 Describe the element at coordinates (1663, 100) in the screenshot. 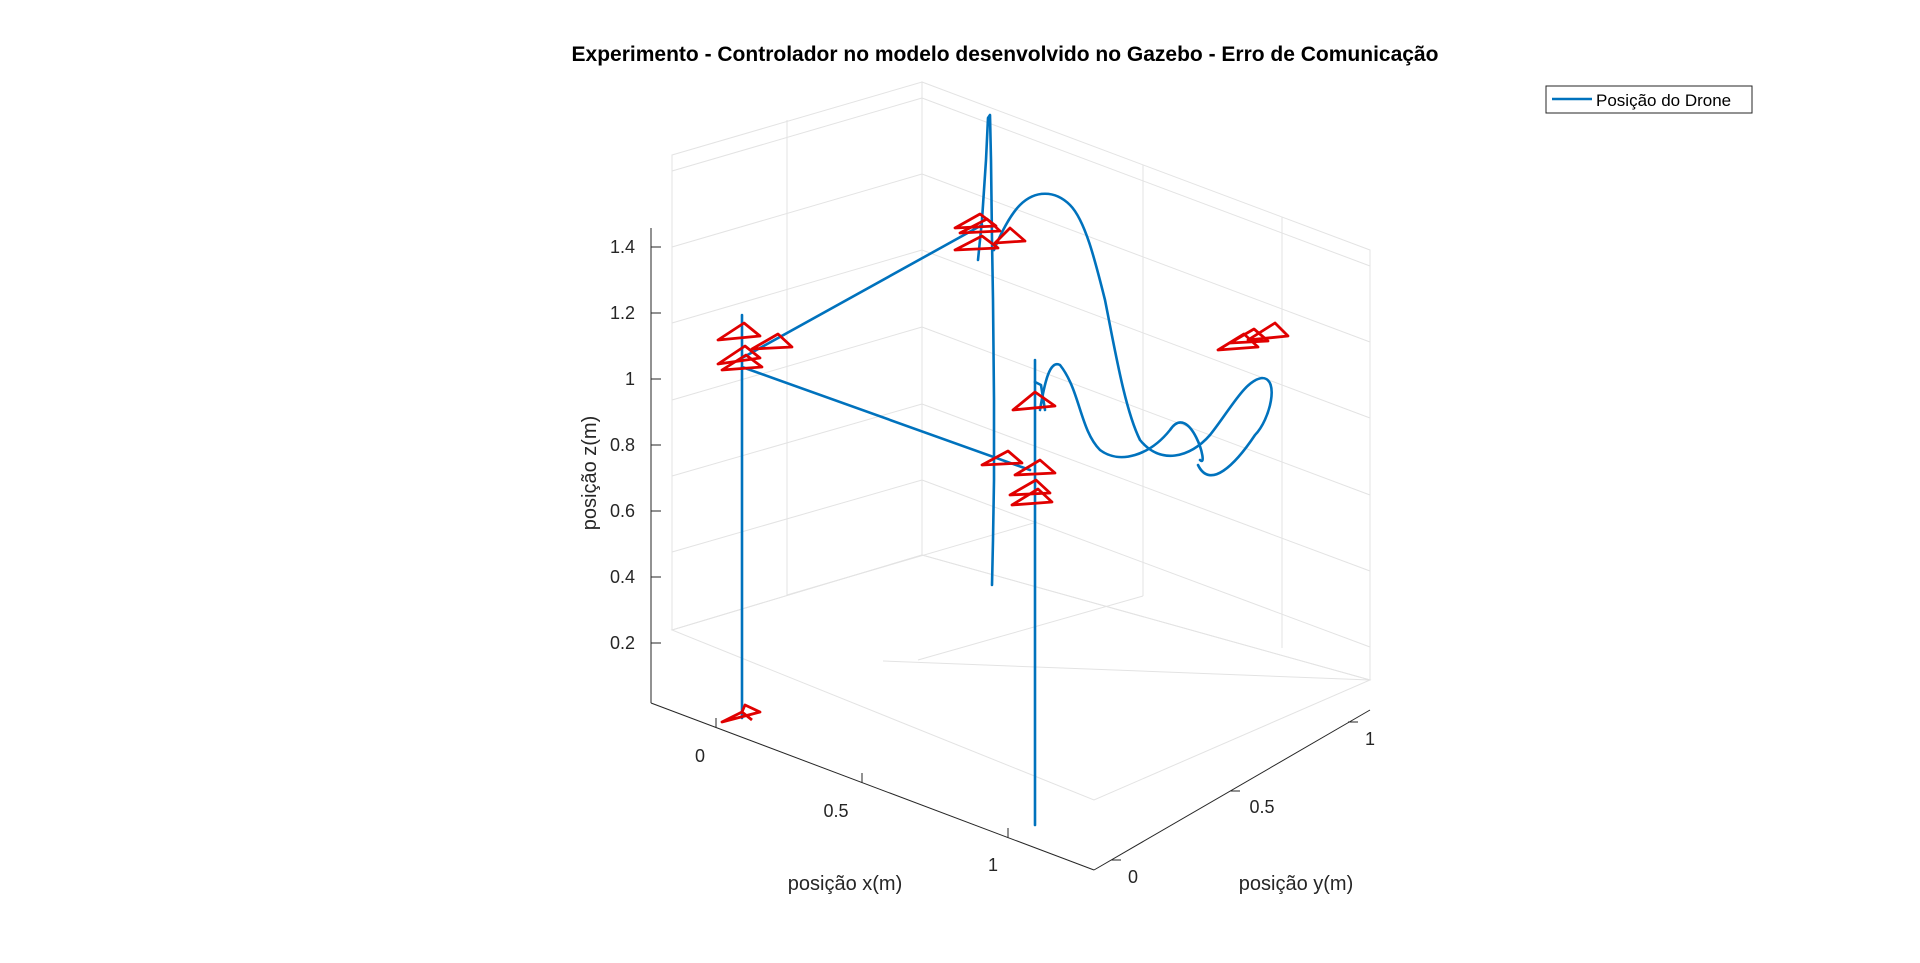

I see `legend-entry-label: Posição do Drone` at that location.